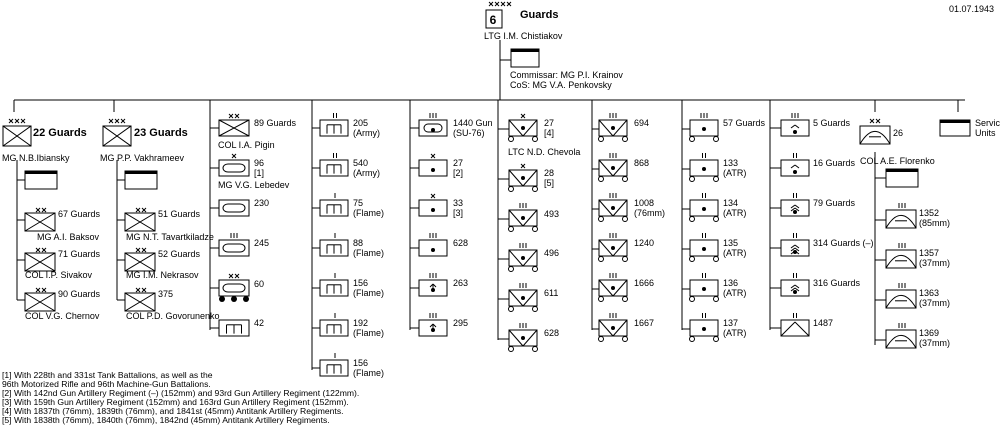 This screenshot has width=1000, height=430. I want to click on col4-unit-2-sub: (Army), so click(366, 173).